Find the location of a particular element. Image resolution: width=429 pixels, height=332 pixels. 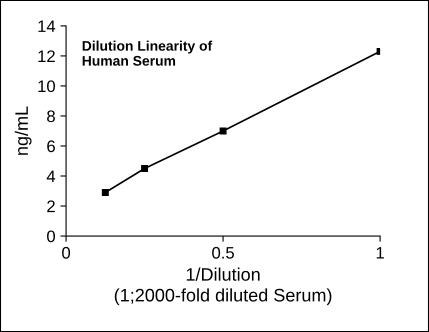

x-tick-label: 0 is located at coordinates (66, 252).